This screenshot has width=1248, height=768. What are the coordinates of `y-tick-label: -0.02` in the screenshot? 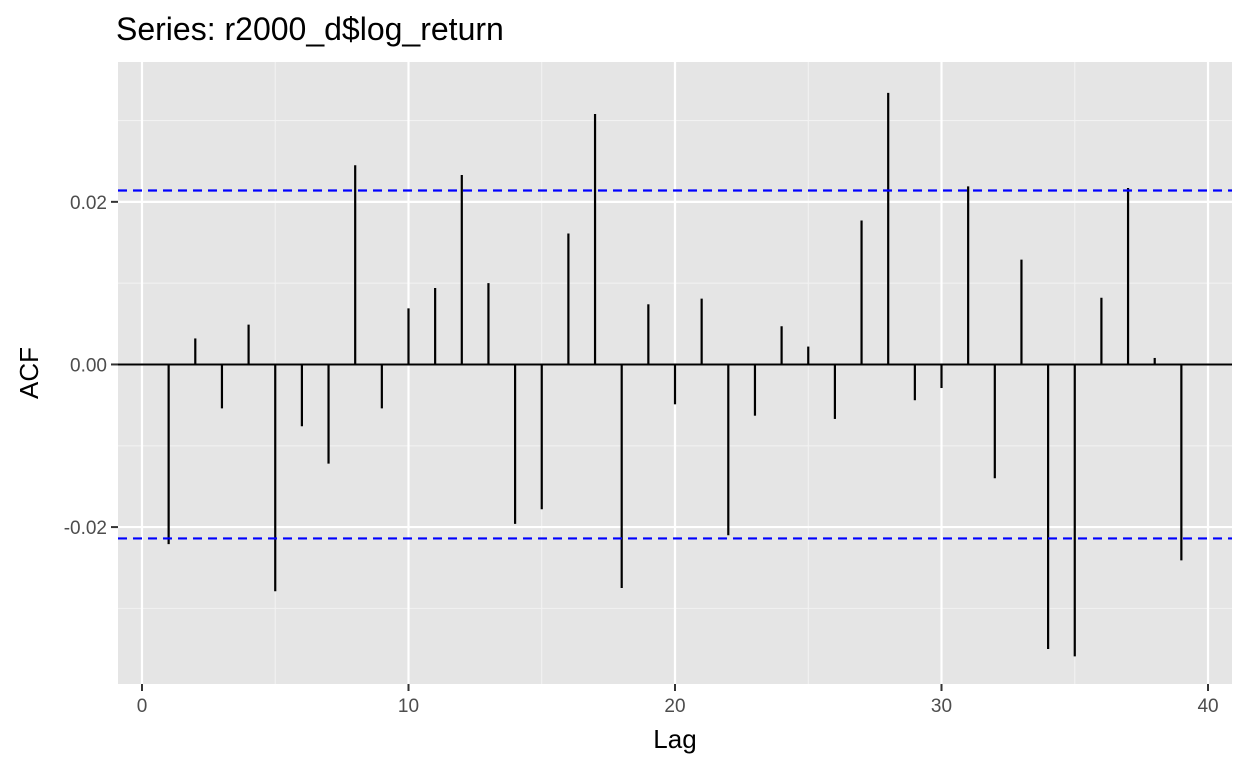 It's located at (85, 528).